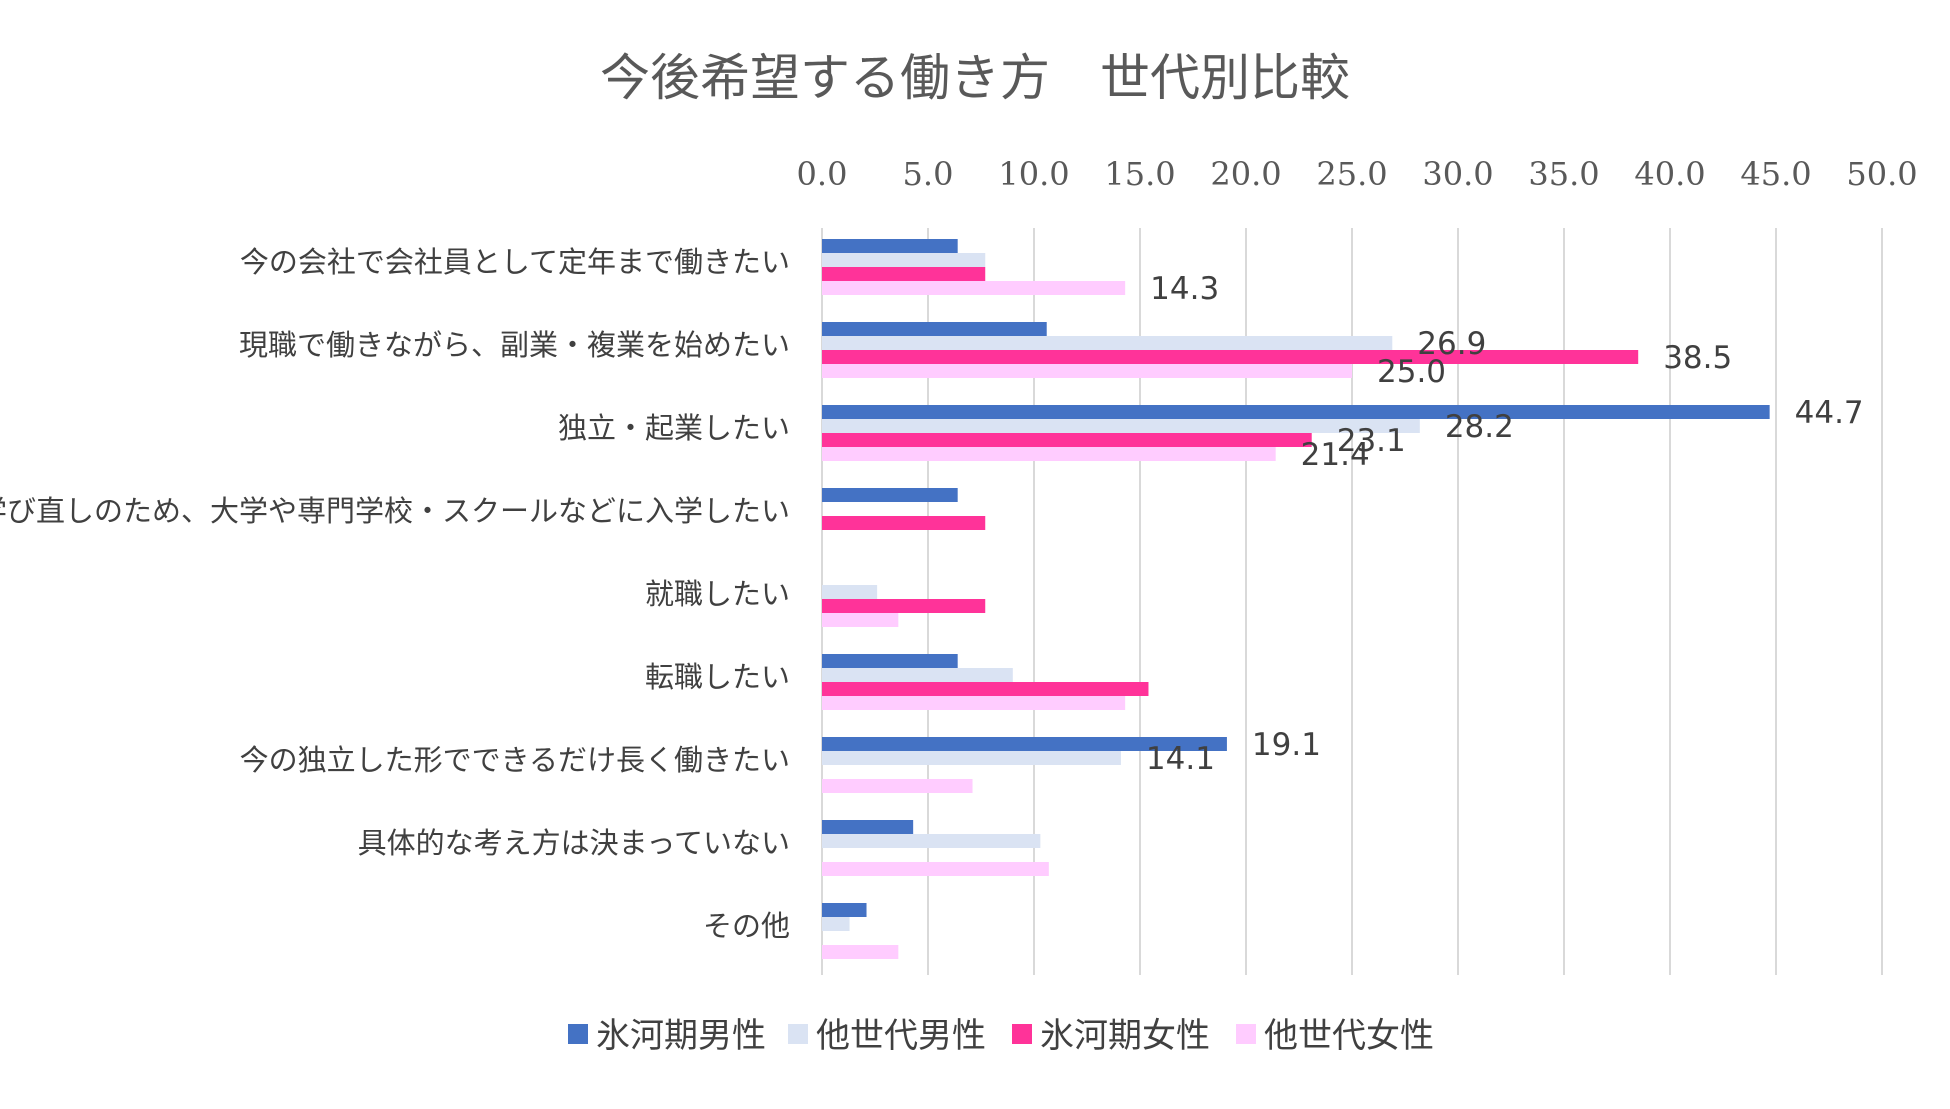  What do you see at coordinates (681, 1036) in the screenshot?
I see `legend-label: 氷河期男性` at bounding box center [681, 1036].